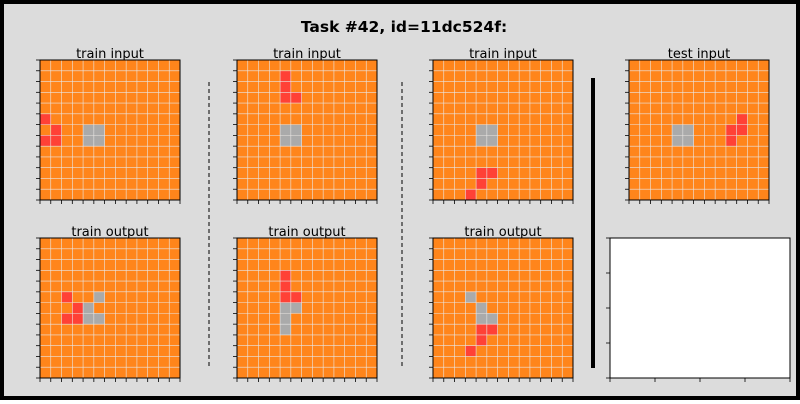 This screenshot has height=404, width=800. I want to click on panel-title: test input, so click(699, 54).